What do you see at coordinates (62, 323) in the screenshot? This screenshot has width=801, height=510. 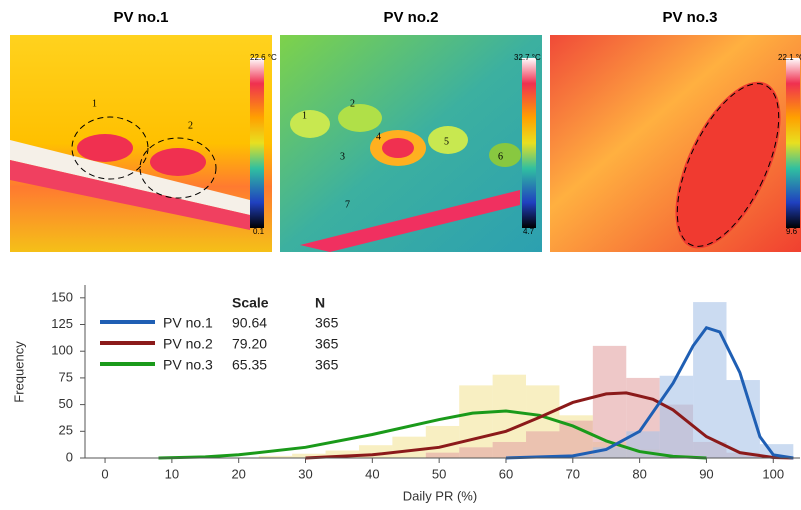 I see `y-tick-label: 125` at bounding box center [62, 323].